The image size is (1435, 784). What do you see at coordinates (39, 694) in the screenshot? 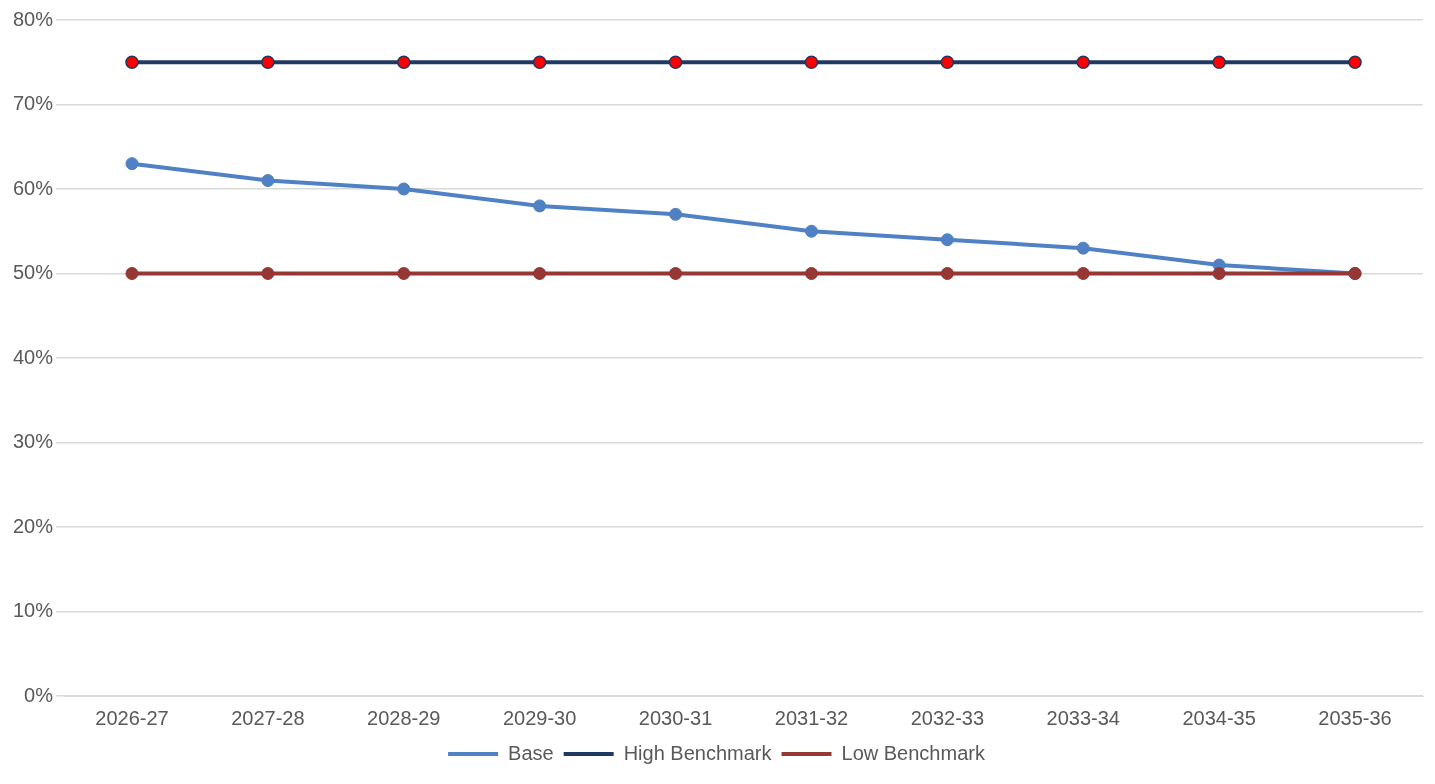
I see `y-tick-label: 0%` at bounding box center [39, 694].